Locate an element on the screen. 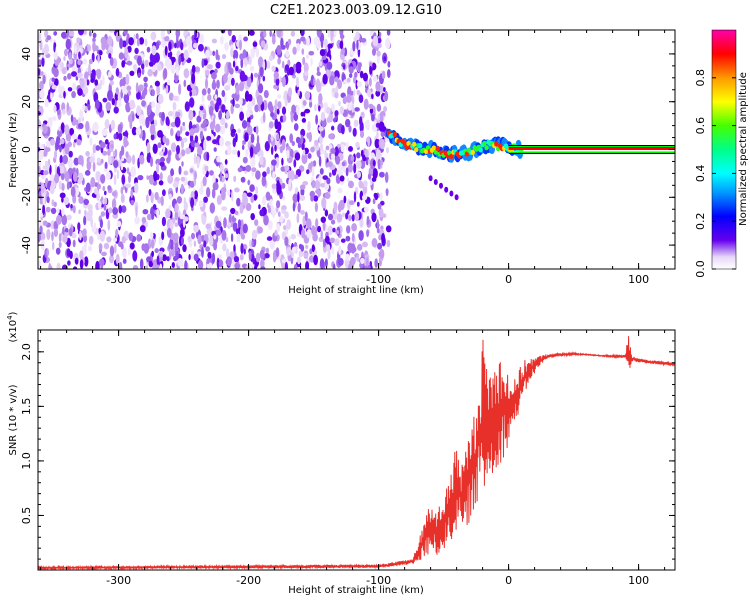 Image resolution: width=750 pixels, height=600 pixels. y-tick-label: 40 is located at coordinates (26, 54).